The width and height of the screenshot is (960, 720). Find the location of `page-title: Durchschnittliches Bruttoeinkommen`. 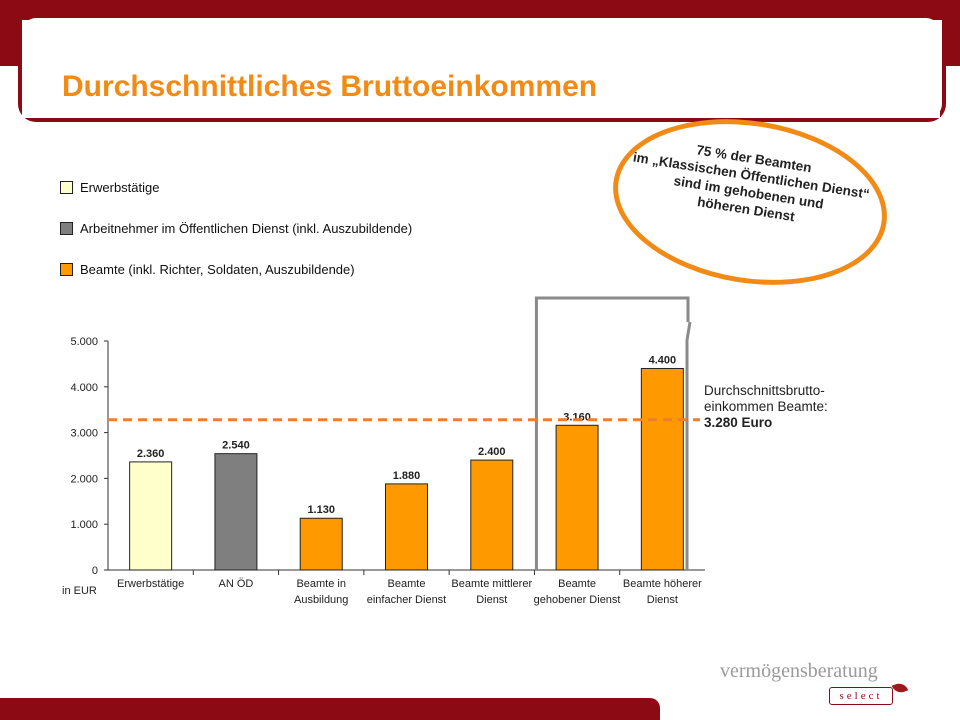

page-title: Durchschnittliches Bruttoeinkommen is located at coordinates (330, 86).